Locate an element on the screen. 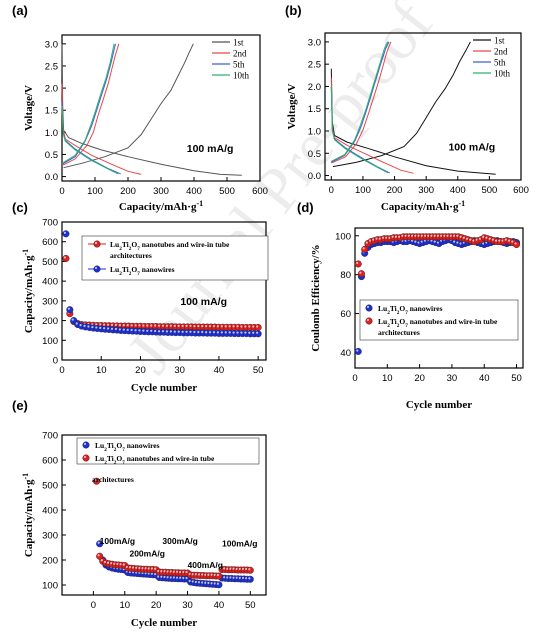  series-5th-discharge is located at coordinates (91, 138).